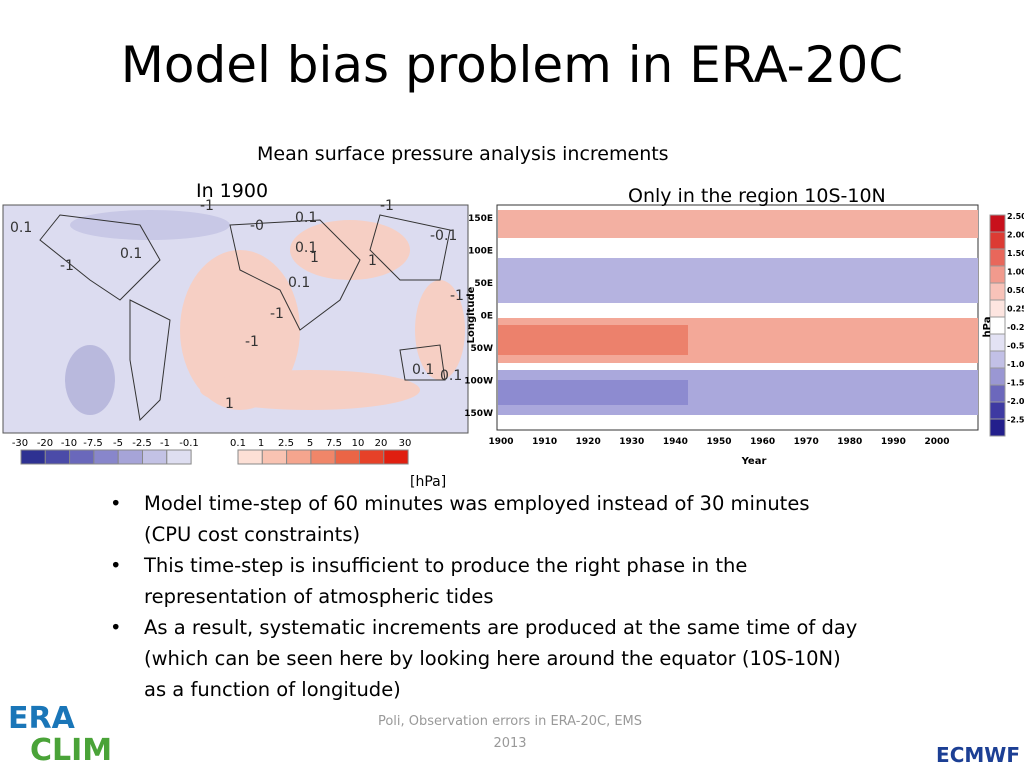 The height and width of the screenshot is (768, 1024). I want to click on bullet-line: as a function of longitude), so click(272, 689).